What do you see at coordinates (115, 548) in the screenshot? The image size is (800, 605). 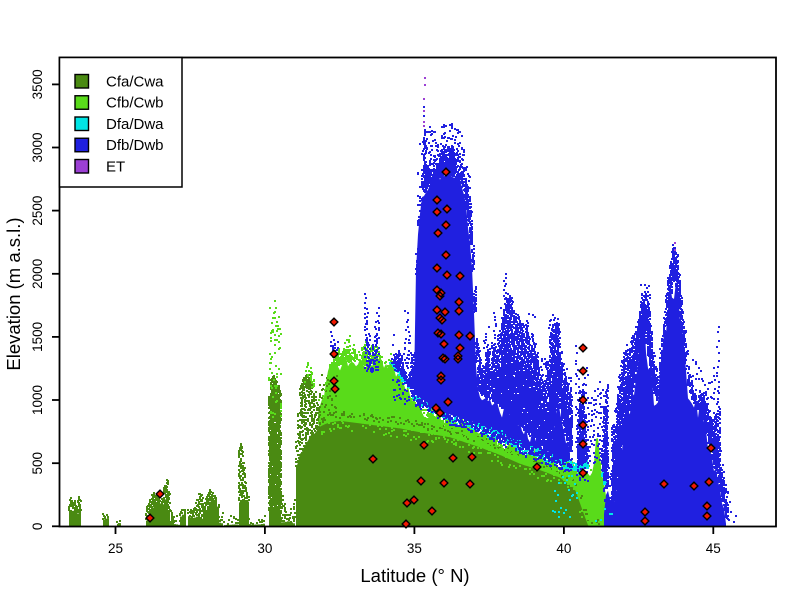 I see `svg-text: 25` at bounding box center [115, 548].